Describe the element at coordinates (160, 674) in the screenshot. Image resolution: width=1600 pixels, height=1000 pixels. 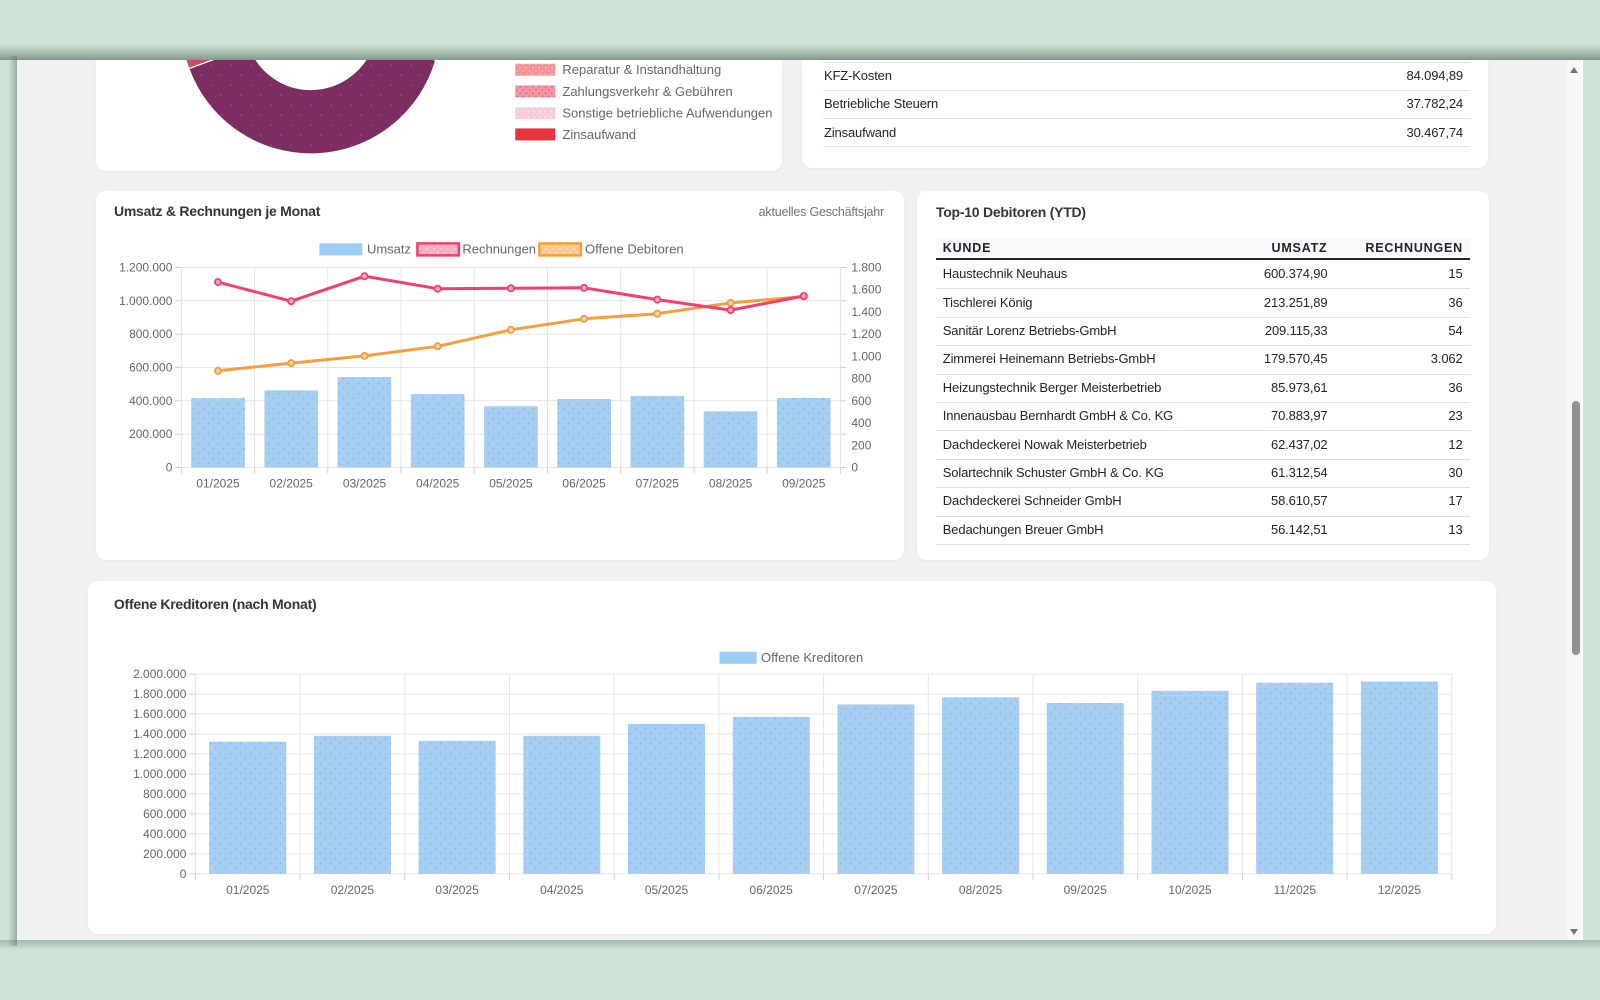
I see `svg-text: 2.000.000` at that location.